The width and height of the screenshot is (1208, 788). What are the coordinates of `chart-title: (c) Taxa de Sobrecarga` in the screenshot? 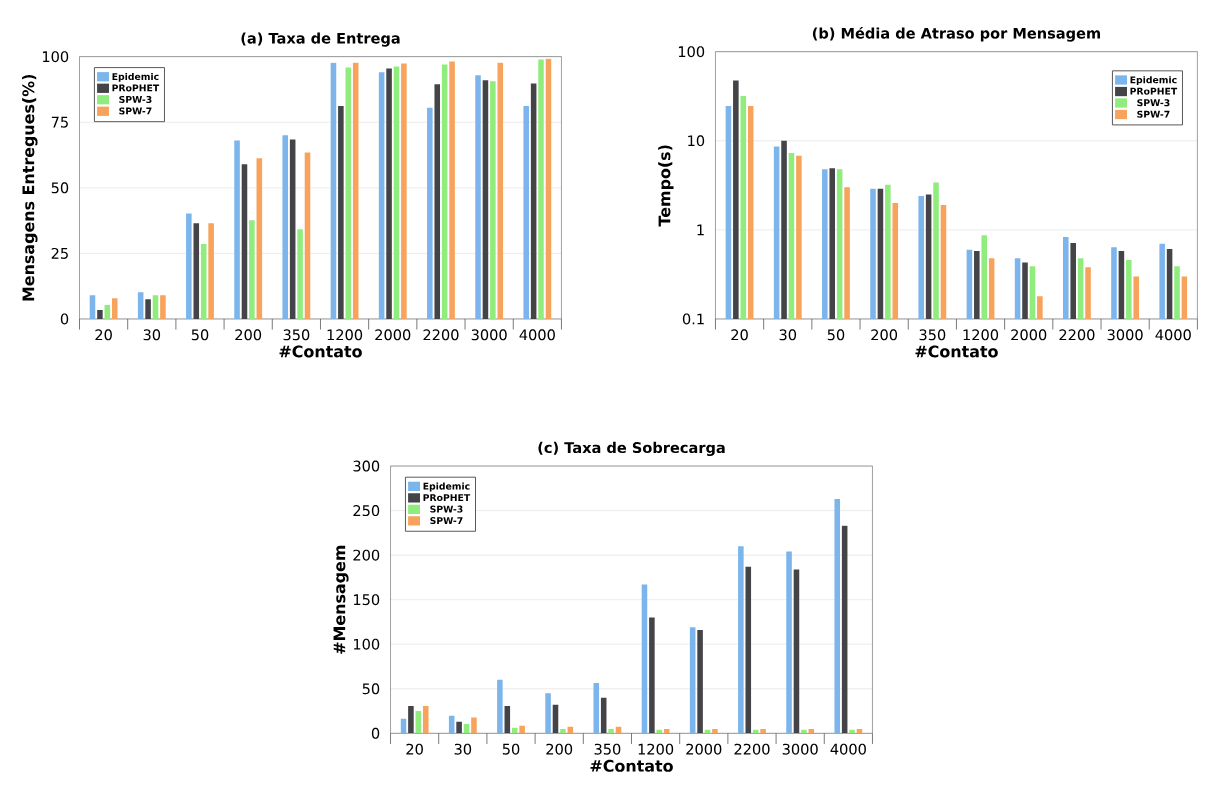 It's located at (631, 449).